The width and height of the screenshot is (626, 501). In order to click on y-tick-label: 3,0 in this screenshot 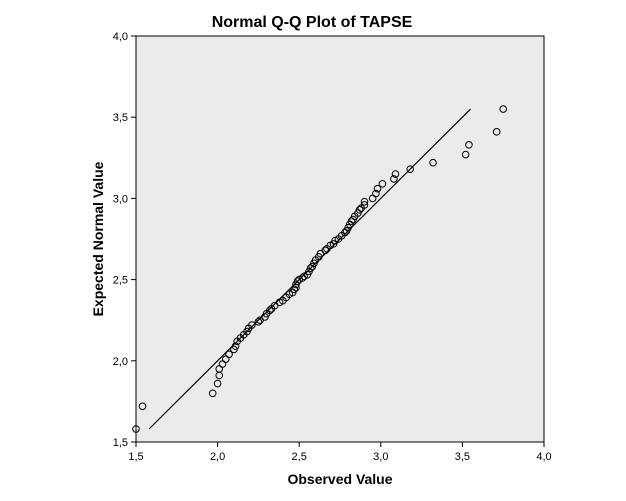, I will do `click(120, 199)`.